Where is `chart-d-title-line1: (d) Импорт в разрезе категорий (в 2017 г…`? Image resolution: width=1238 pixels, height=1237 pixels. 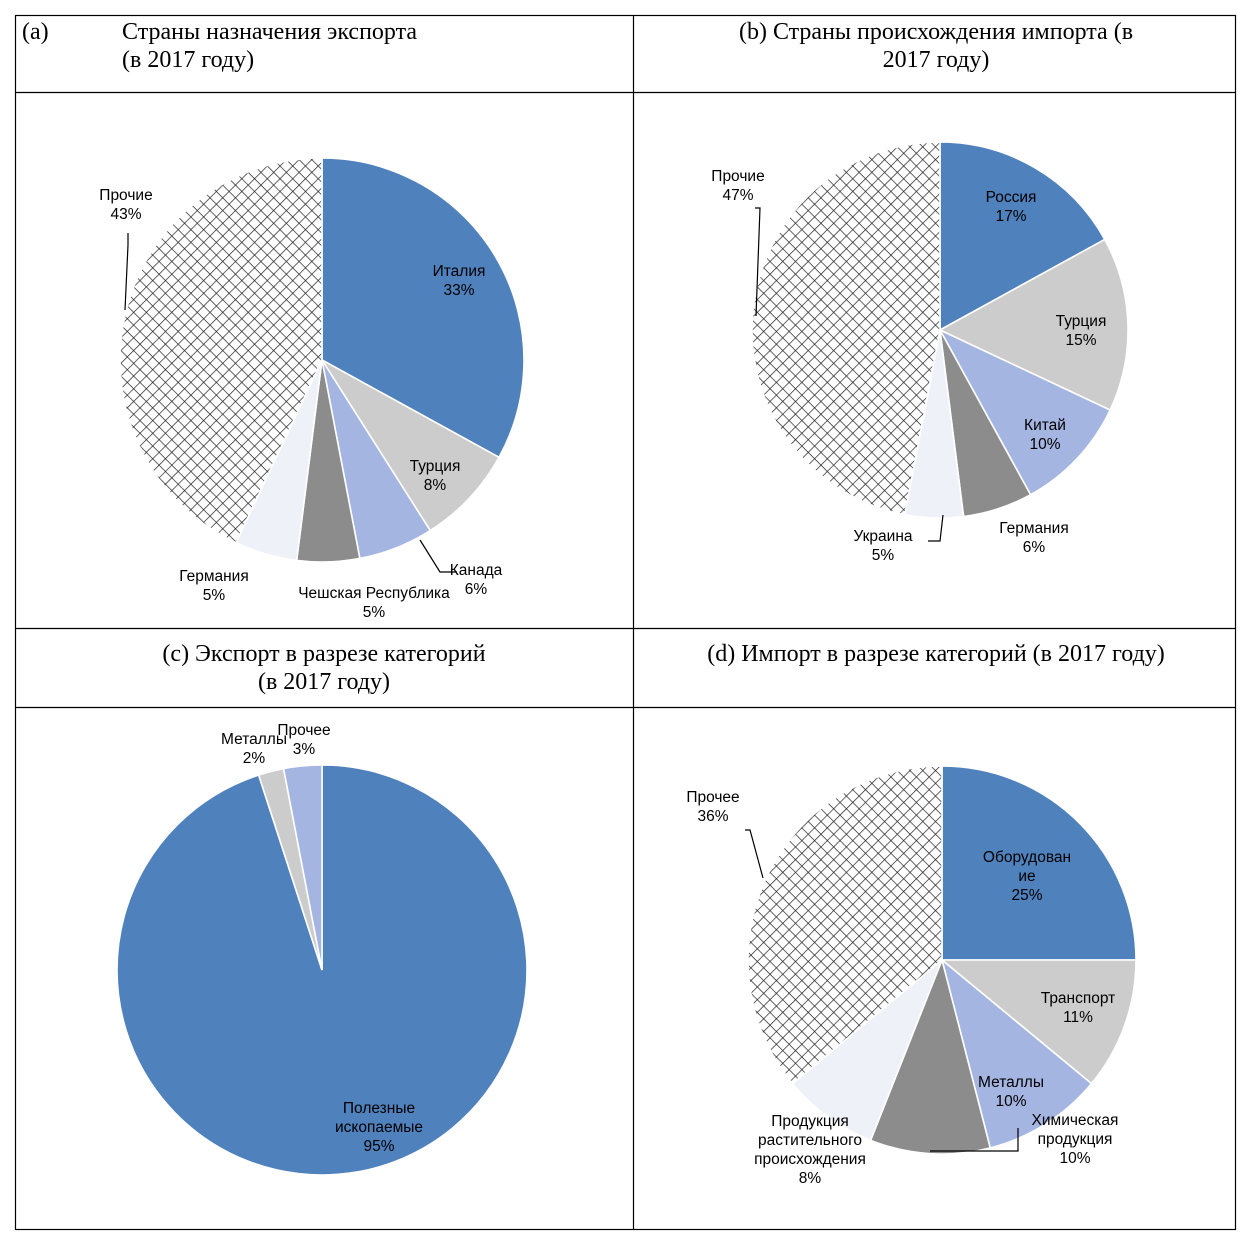 chart-d-title-line1: (d) Импорт в разрезе категорий (в 2017 г… is located at coordinates (936, 654).